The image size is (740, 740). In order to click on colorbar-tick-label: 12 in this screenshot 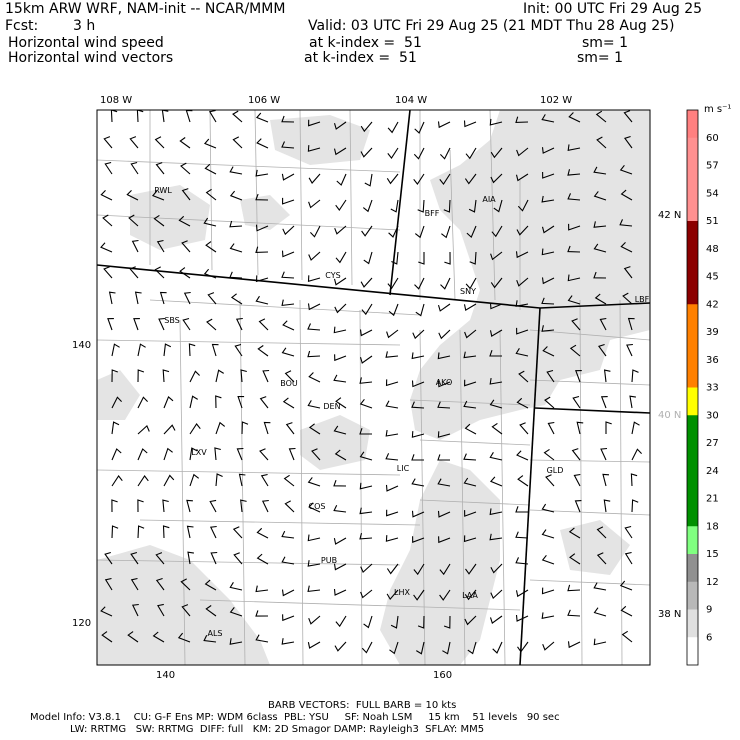, I will do `click(712, 582)`.